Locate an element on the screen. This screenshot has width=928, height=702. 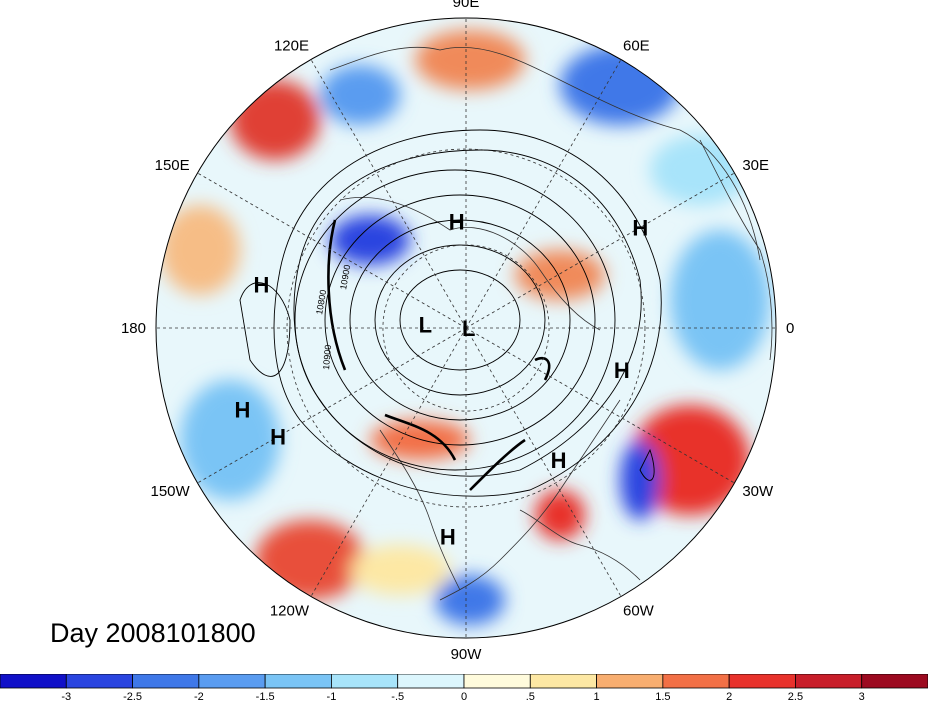
jet-contours is located at coordinates (439, 355).